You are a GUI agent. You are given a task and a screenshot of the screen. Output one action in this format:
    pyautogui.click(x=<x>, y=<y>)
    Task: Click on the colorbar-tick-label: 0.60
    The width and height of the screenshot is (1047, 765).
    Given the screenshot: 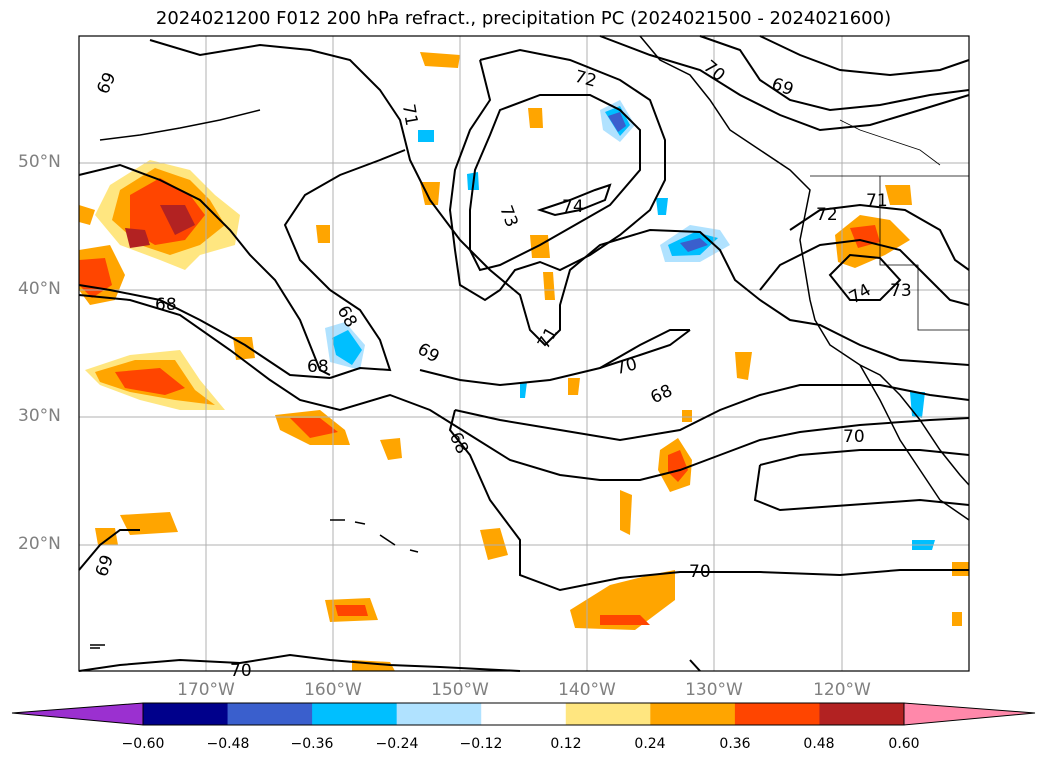 What is the action you would take?
    pyautogui.click(x=904, y=744)
    